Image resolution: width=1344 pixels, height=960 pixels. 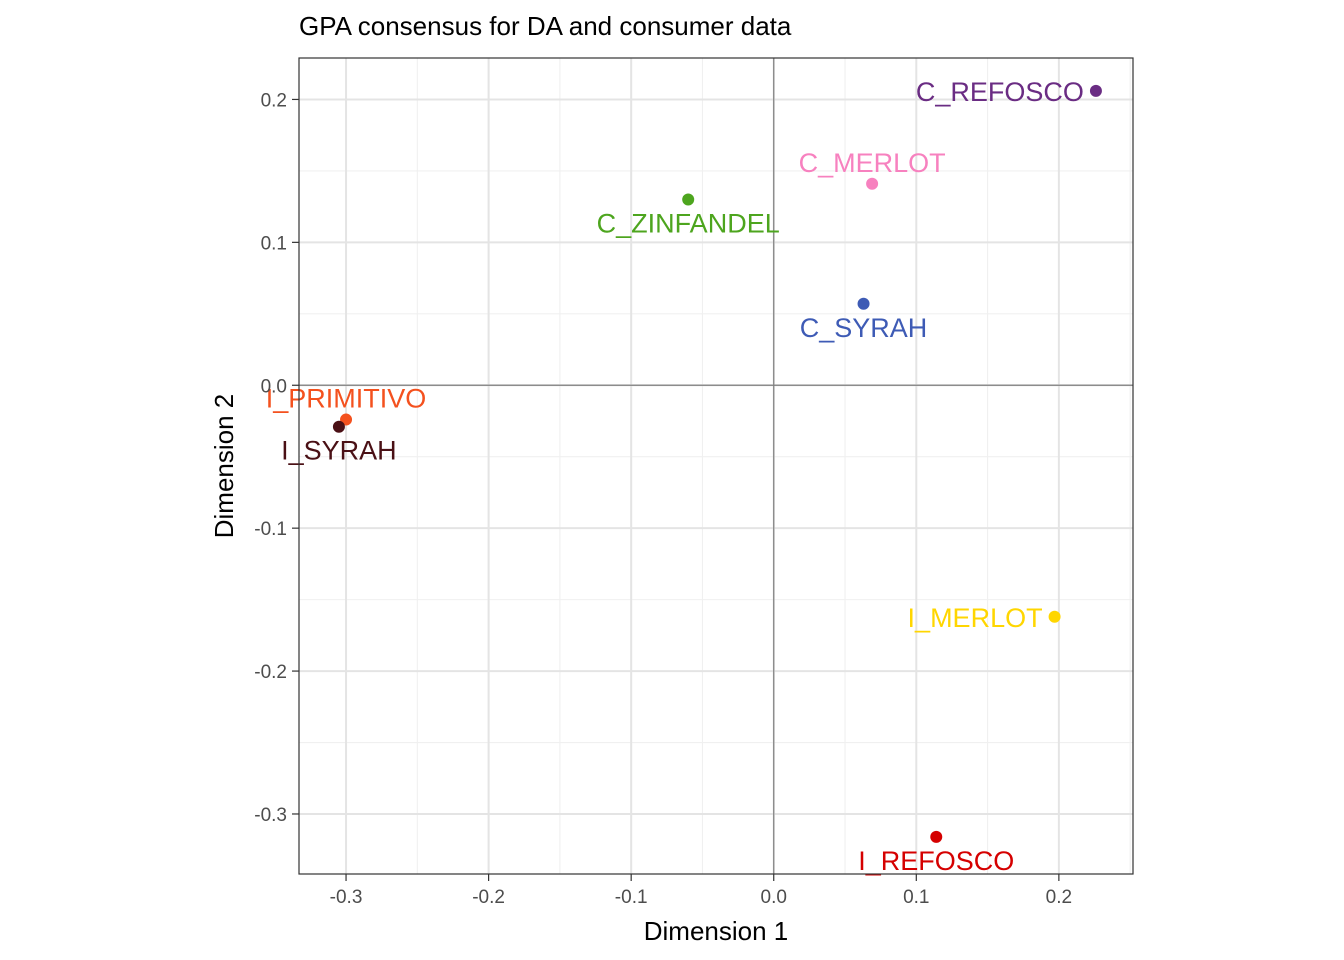 I want to click on y-tick-label: -0.3, so click(x=270, y=815).